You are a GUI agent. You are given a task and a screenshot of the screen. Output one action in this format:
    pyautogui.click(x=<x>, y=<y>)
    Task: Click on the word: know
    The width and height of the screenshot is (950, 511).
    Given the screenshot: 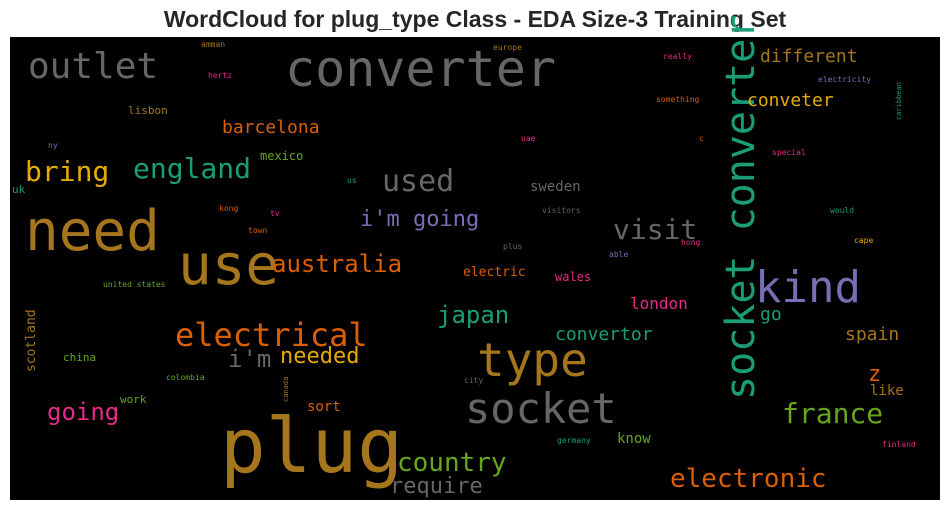 What is the action you would take?
    pyautogui.click(x=634, y=439)
    